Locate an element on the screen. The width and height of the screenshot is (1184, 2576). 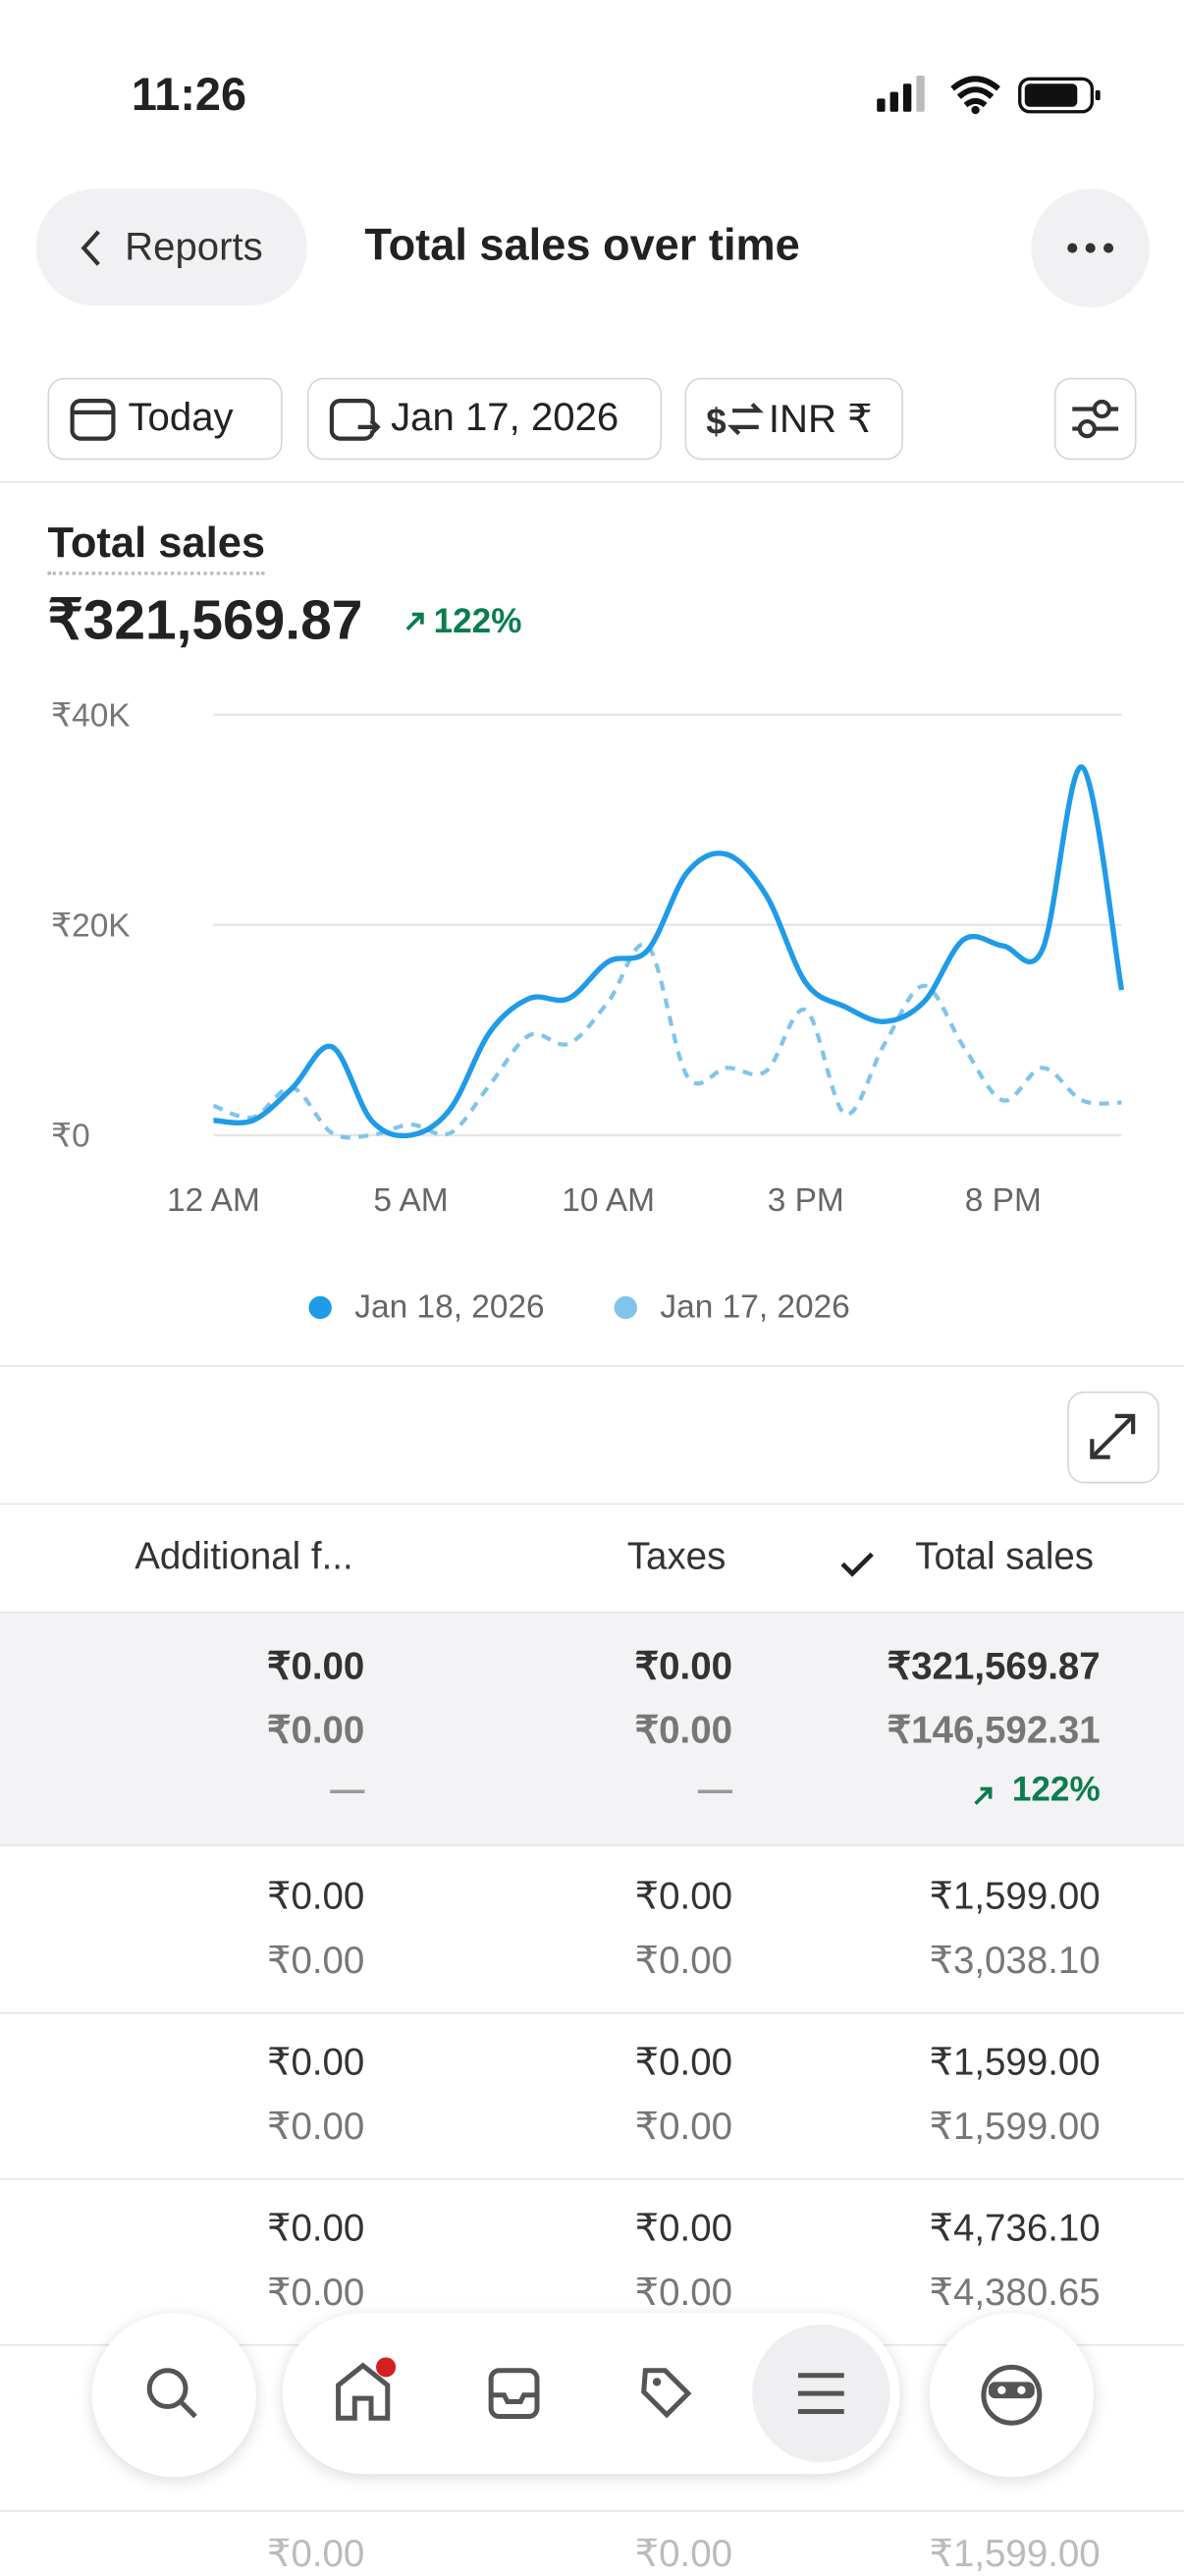
sliders-icon is located at coordinates (1095, 419).